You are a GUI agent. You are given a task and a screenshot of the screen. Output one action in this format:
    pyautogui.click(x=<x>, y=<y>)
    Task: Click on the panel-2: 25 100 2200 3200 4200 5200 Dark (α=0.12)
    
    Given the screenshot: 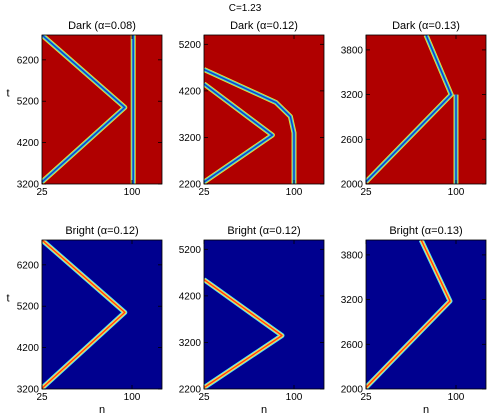 What is the action you would take?
    pyautogui.click(x=252, y=109)
    